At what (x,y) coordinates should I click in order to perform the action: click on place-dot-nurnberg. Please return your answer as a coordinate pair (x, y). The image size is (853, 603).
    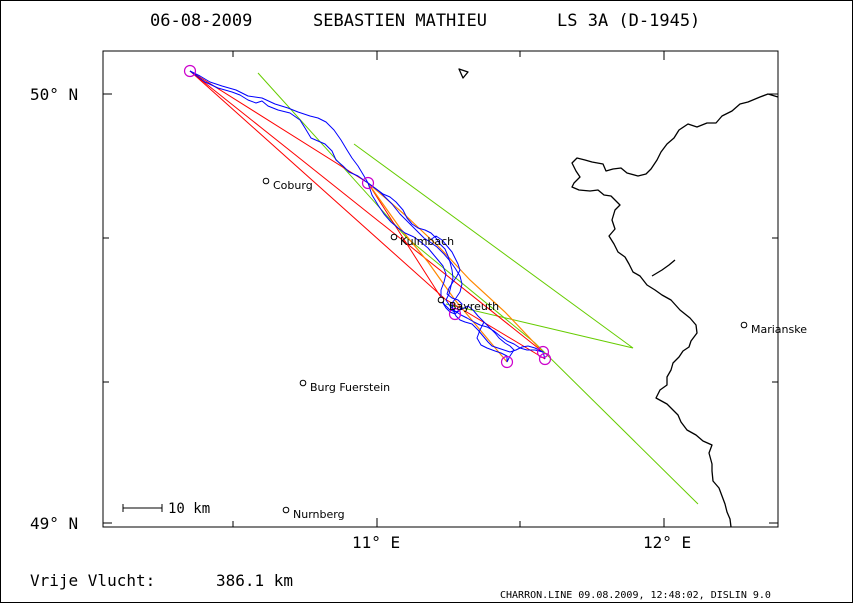
    Looking at the image, I should click on (286, 510).